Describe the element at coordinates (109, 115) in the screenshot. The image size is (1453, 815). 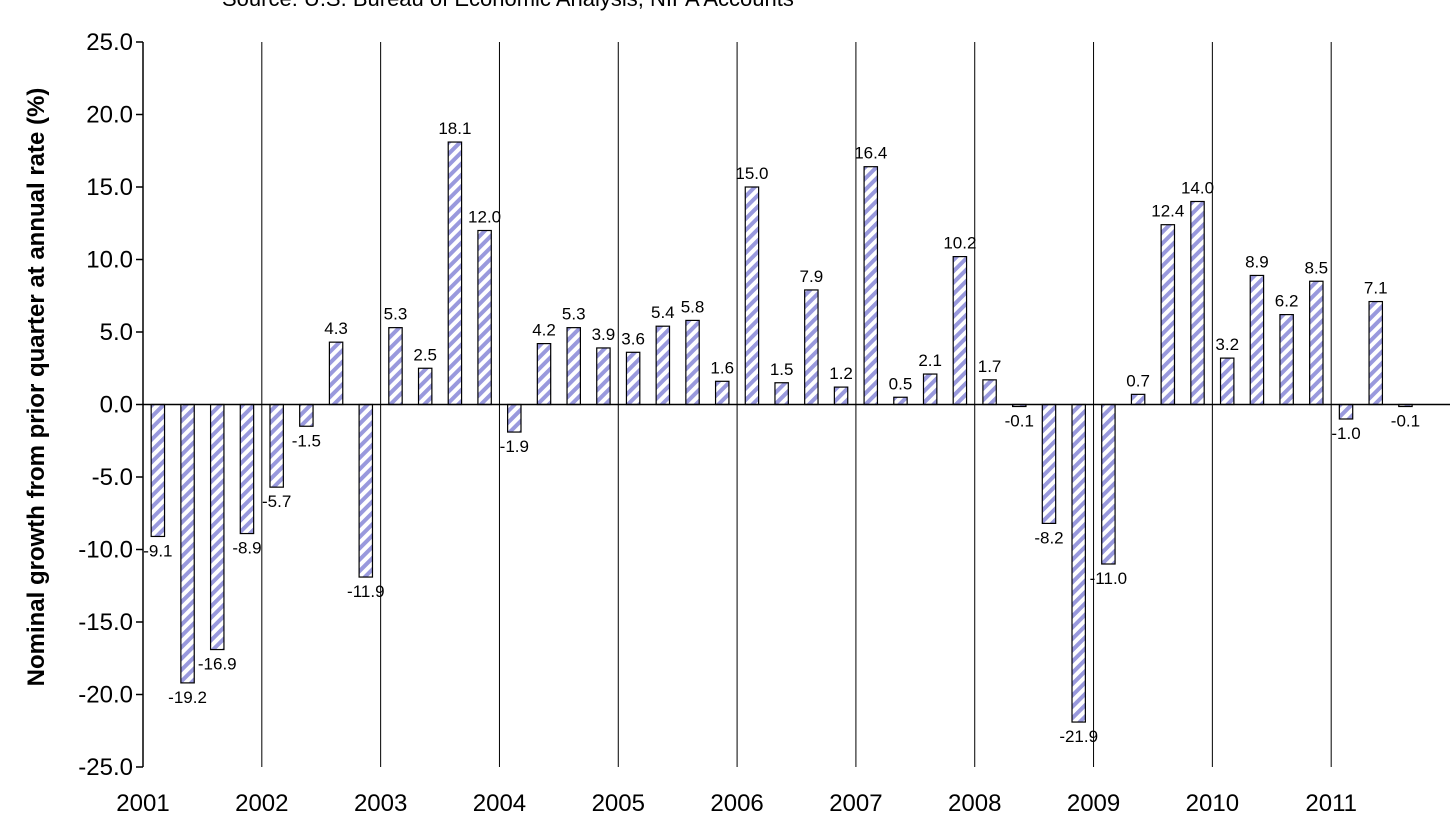
I see `y-tick-label: 20.0` at that location.